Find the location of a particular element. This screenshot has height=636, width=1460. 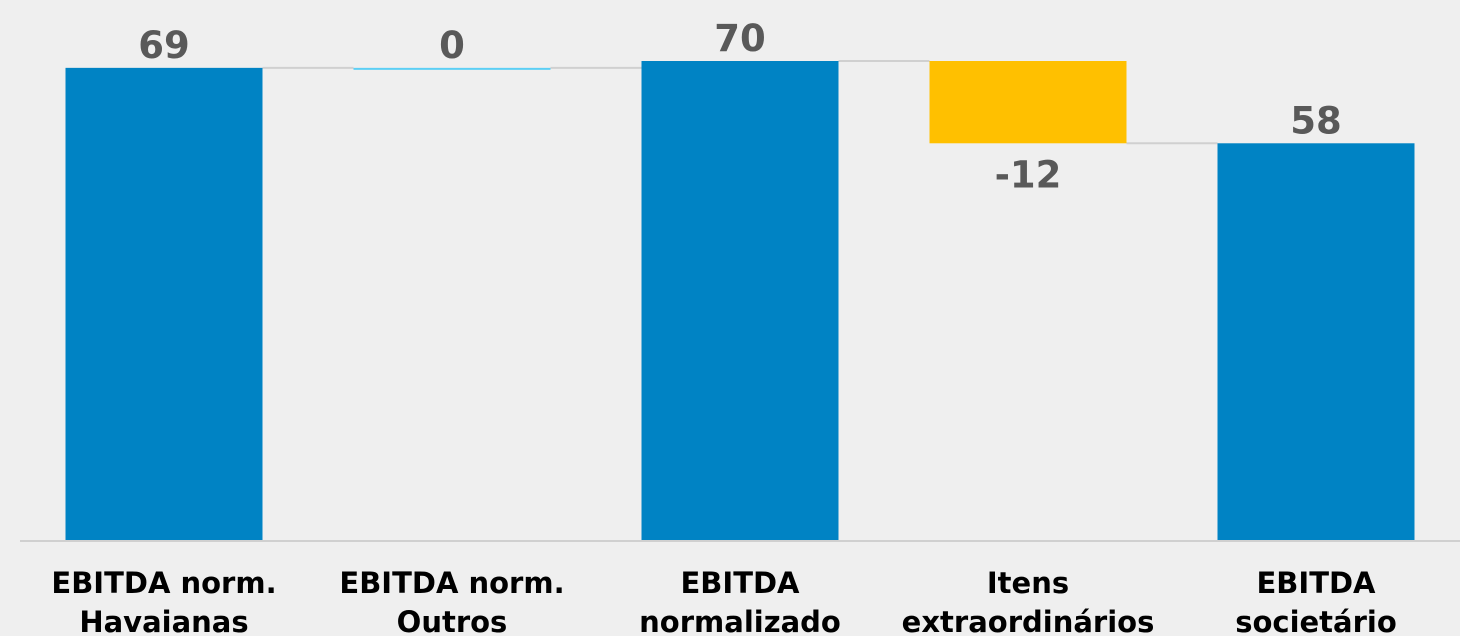

x-tick-label: normalizado is located at coordinates (740, 620).